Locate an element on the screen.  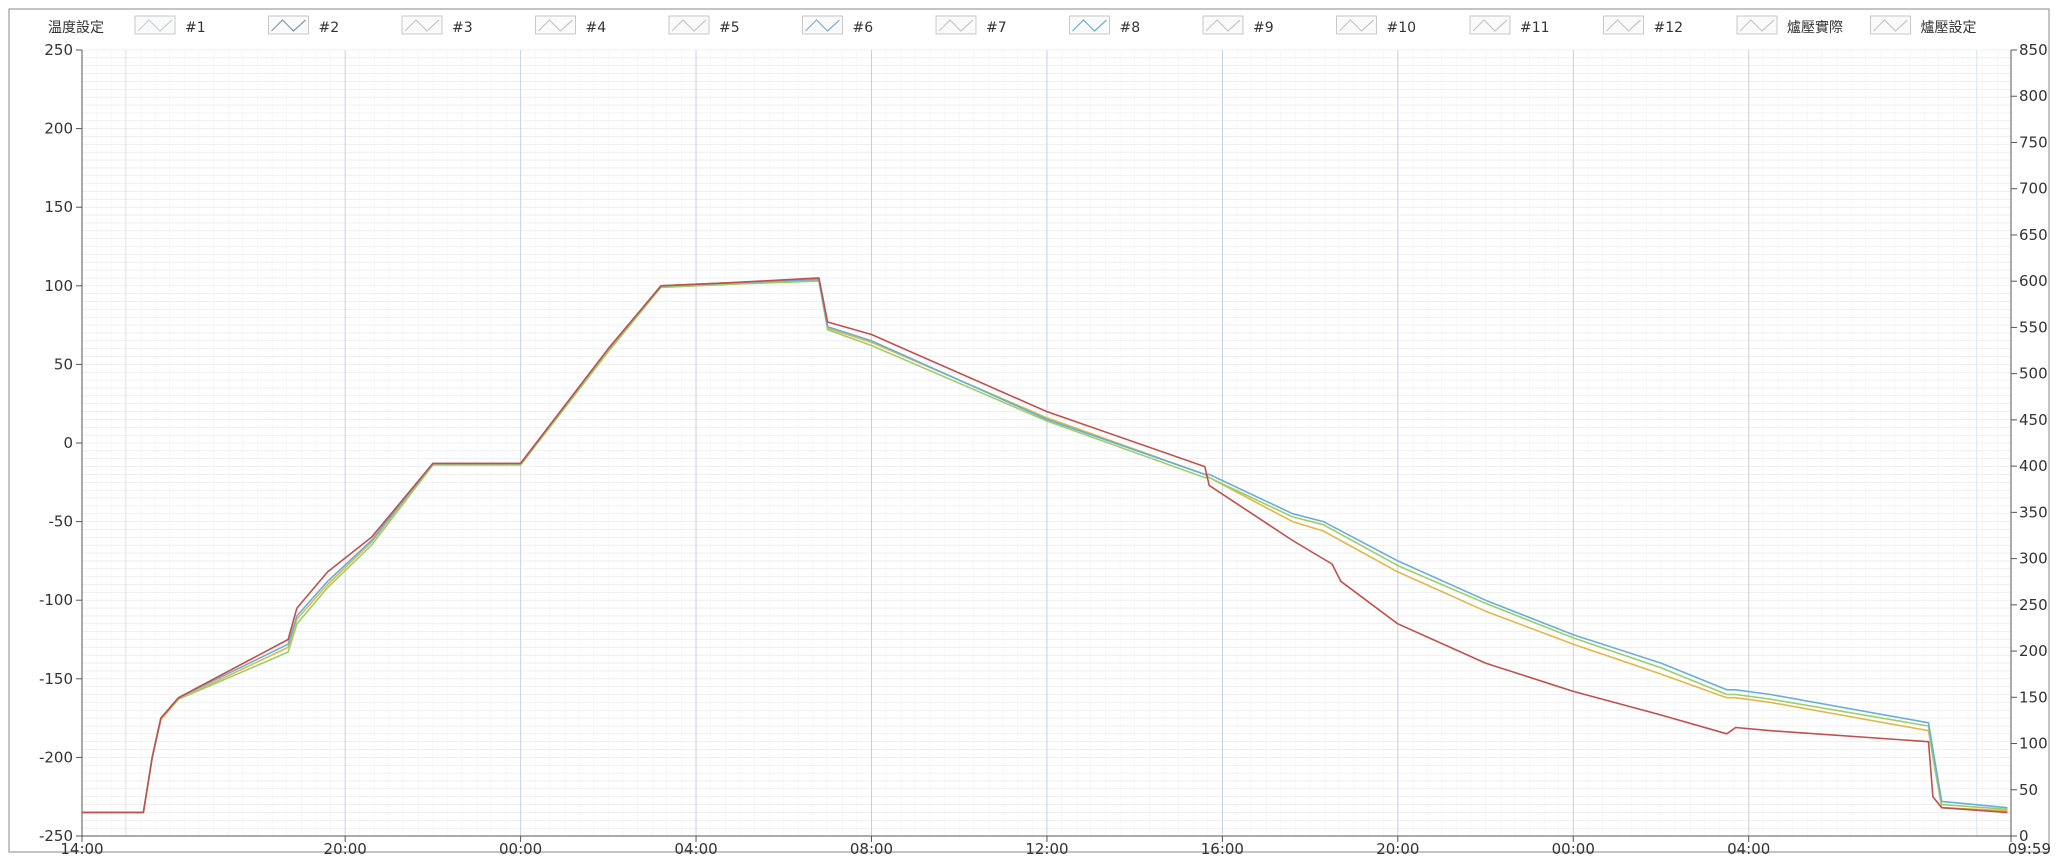
legend-label: #4 is located at coordinates (596, 28).